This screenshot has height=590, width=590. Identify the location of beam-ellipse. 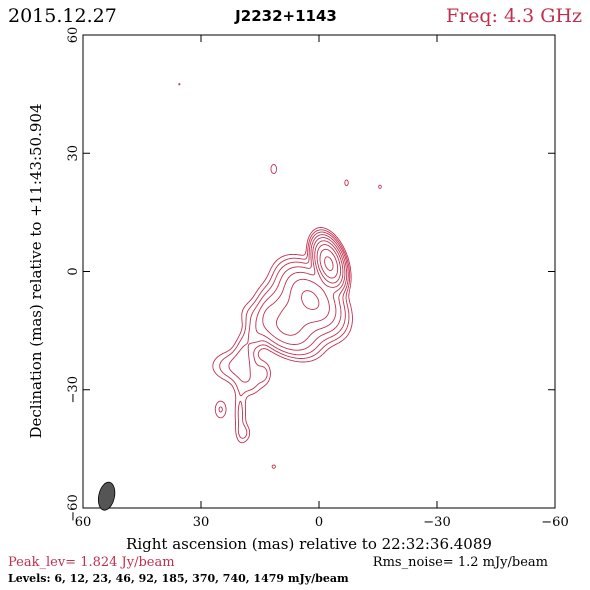
(106, 496).